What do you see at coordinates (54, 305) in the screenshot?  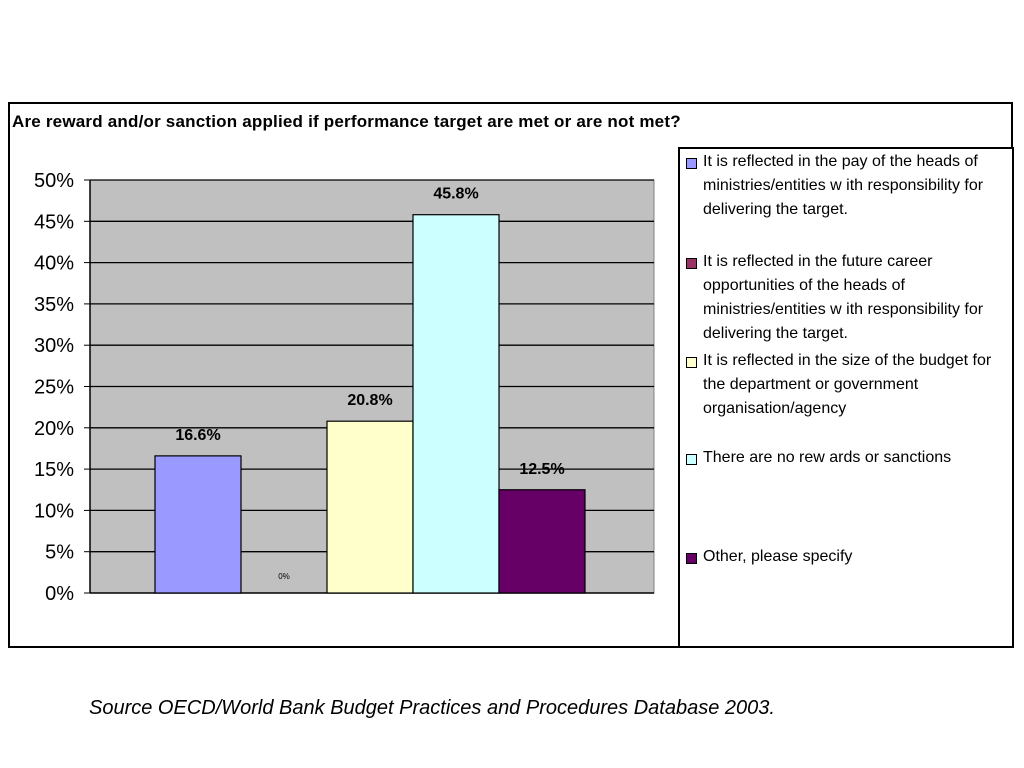 I see `y-tick-label: 35%` at bounding box center [54, 305].